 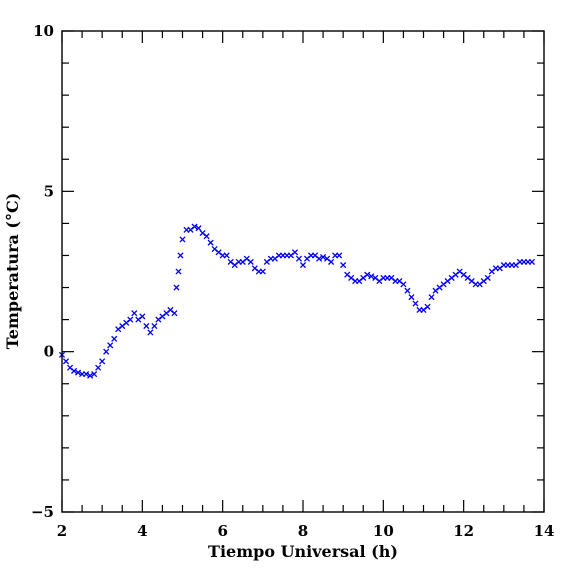 I want to click on x-tick-label: 6, so click(x=222, y=531).